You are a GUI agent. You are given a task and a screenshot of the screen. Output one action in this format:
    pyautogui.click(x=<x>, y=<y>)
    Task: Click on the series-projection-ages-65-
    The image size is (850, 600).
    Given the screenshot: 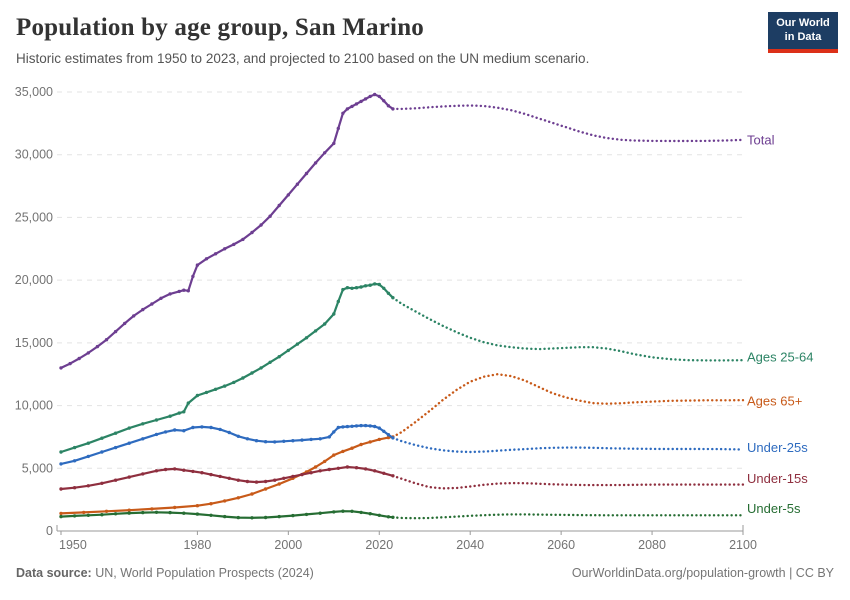 What is the action you would take?
    pyautogui.click(x=568, y=405)
    